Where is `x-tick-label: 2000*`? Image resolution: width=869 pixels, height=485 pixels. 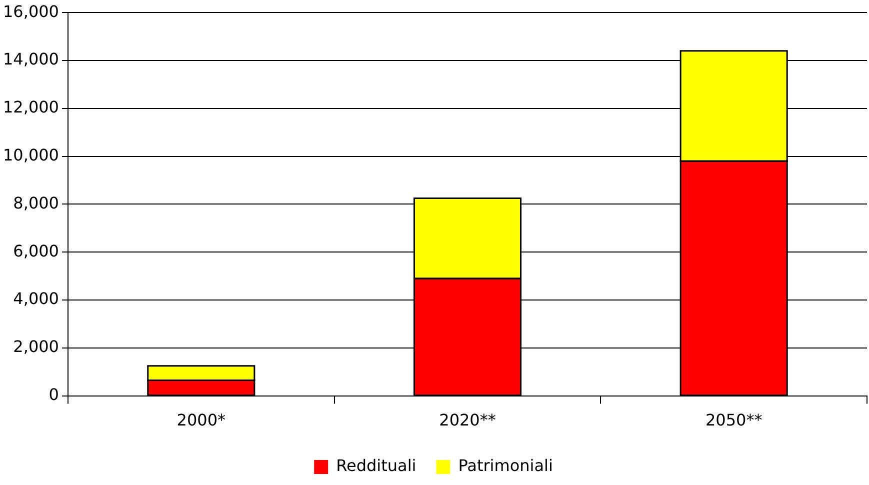 x-tick-label: 2000* is located at coordinates (201, 420).